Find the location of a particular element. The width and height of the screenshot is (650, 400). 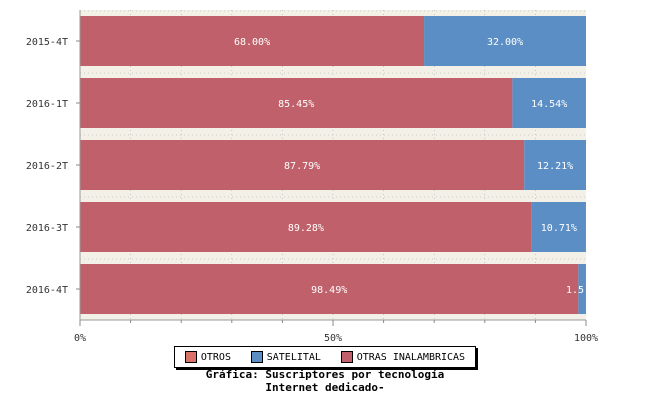

data-label: 89.28% is located at coordinates (306, 228).